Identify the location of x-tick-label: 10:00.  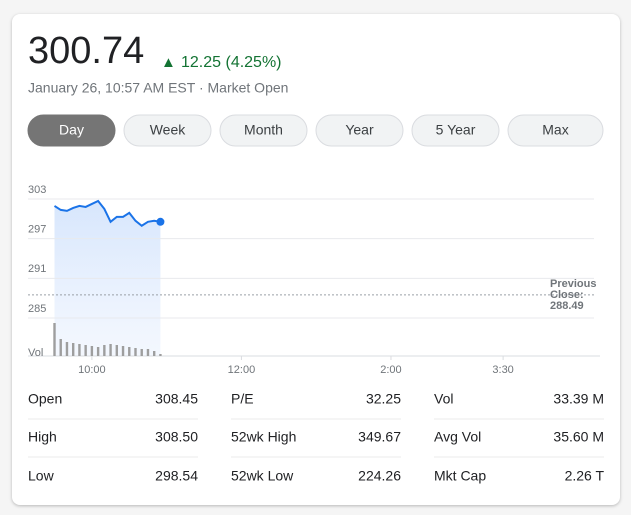
(92, 370).